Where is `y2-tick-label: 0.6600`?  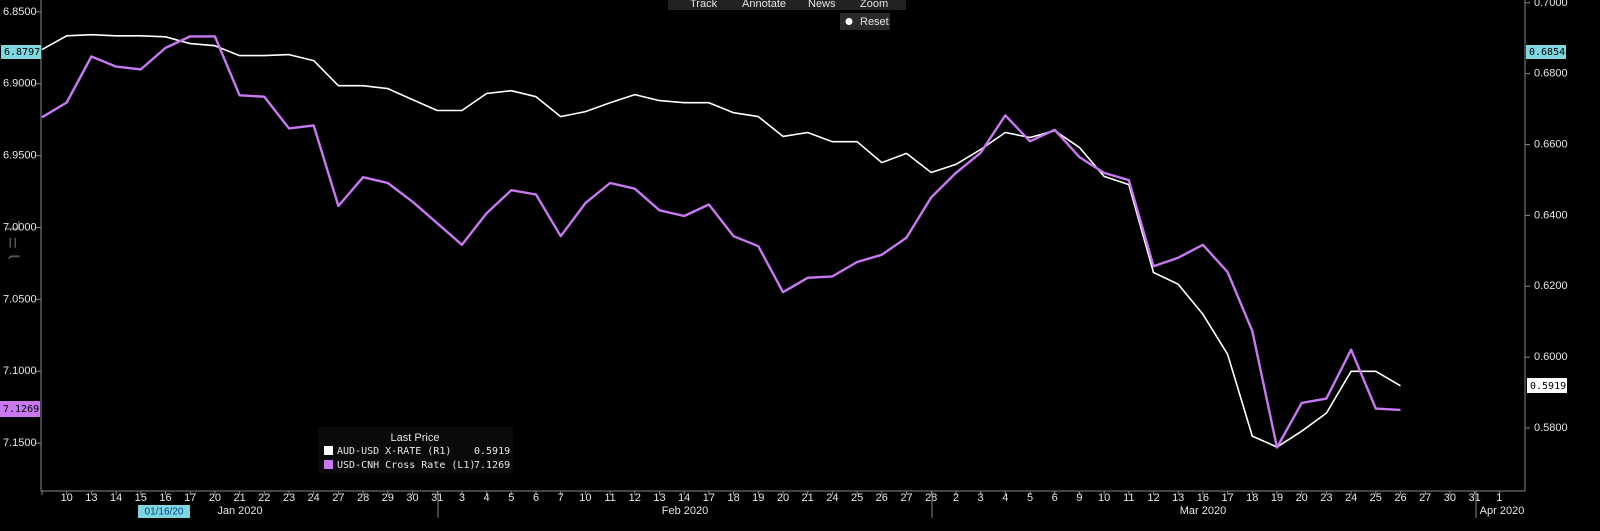 y2-tick-label: 0.6600 is located at coordinates (1551, 144).